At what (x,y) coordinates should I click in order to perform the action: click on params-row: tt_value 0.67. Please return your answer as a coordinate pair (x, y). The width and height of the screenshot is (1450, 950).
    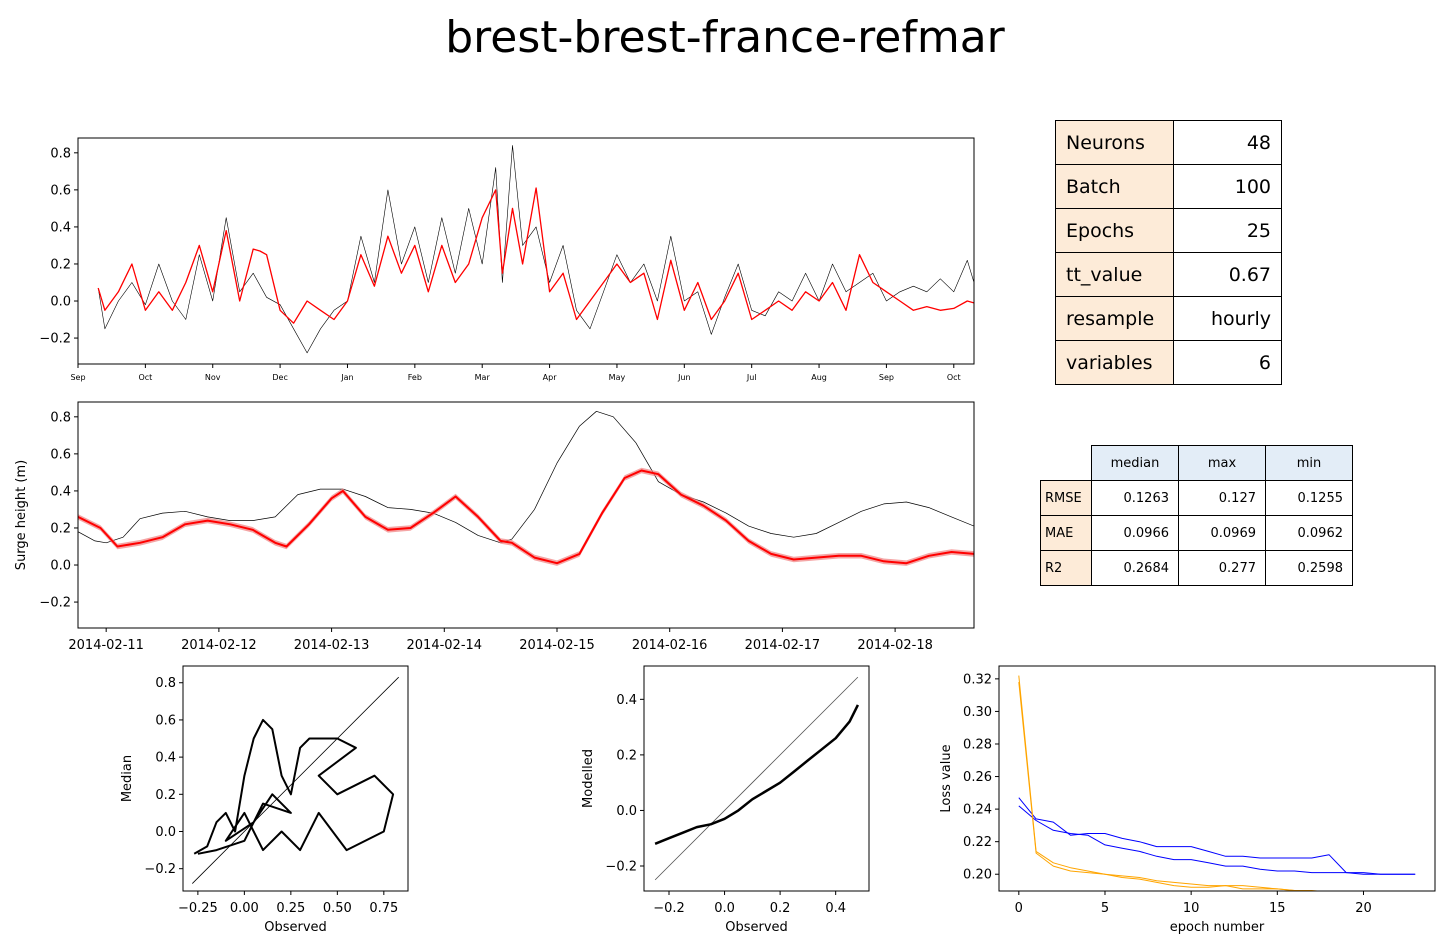
    Looking at the image, I should click on (1168, 274).